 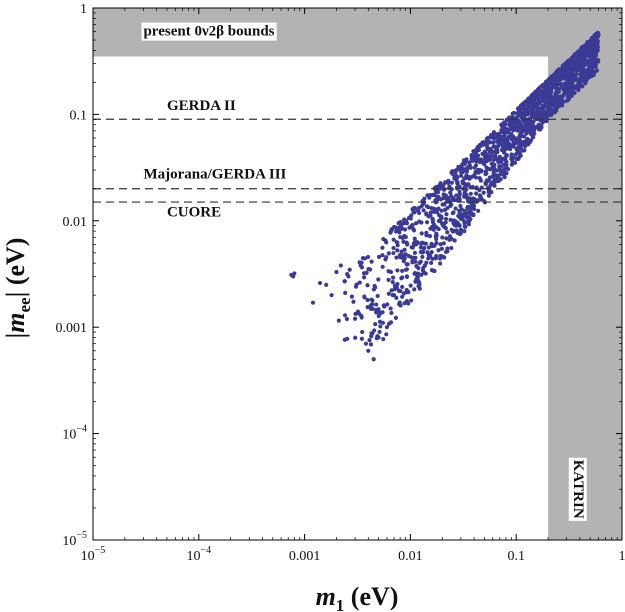 I want to click on x-tick-label: 0.01, so click(x=410, y=556).